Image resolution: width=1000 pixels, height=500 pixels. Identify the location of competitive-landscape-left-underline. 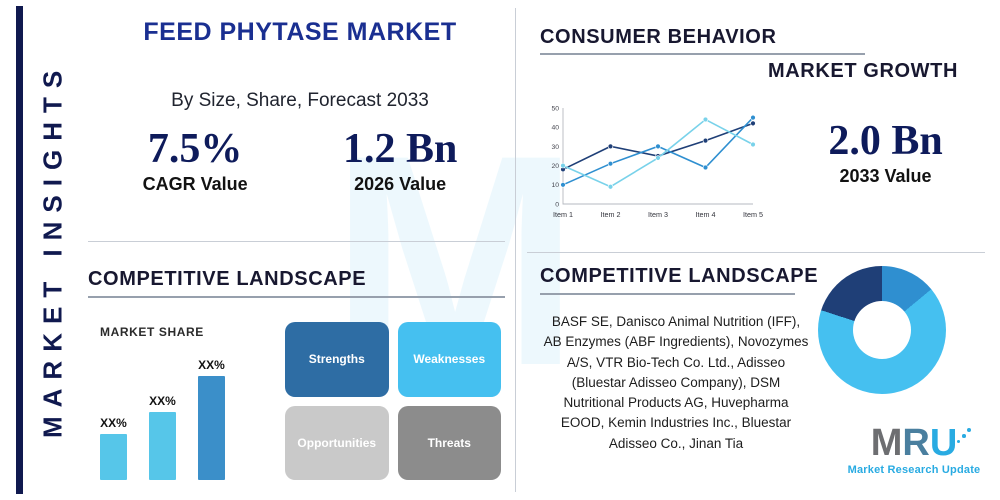
(296, 297).